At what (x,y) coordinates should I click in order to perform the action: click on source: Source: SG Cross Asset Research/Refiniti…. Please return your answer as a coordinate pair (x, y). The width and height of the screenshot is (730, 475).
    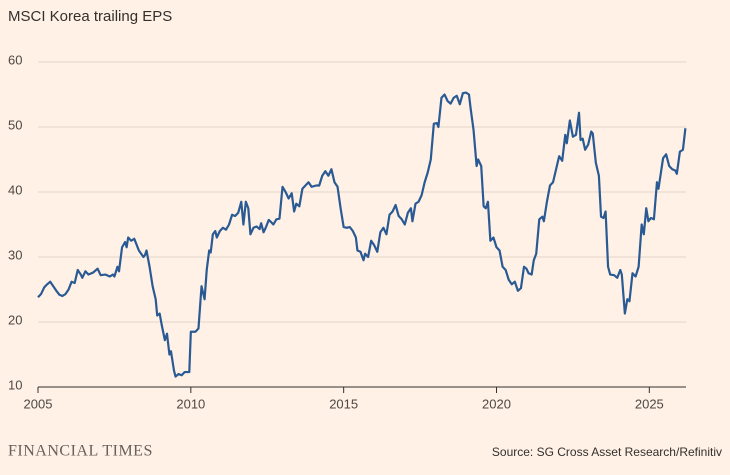
    Looking at the image, I should click on (607, 452).